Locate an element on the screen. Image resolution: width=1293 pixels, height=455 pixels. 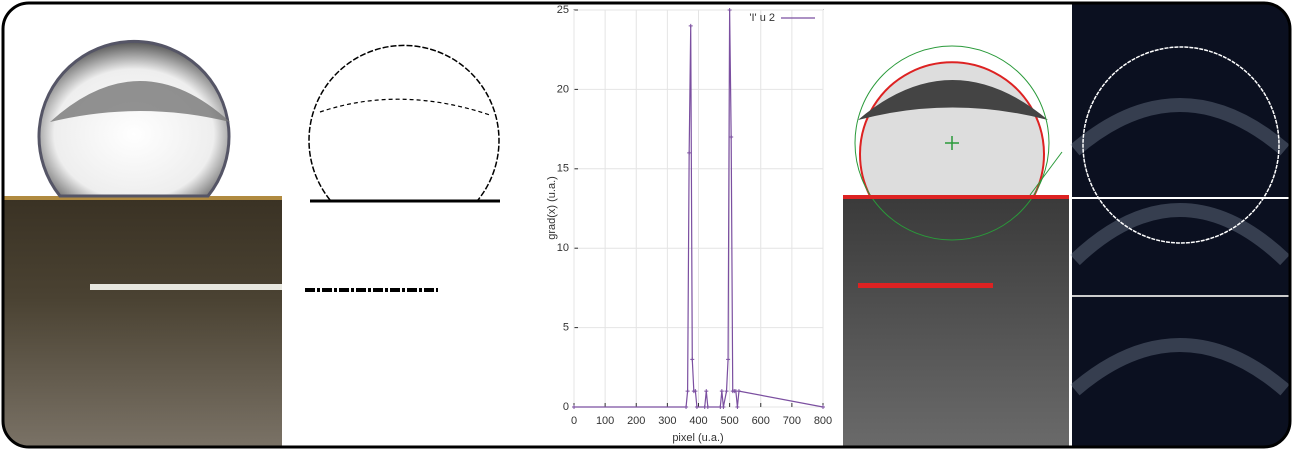
x-tick-label: 400 is located at coordinates (698, 421).